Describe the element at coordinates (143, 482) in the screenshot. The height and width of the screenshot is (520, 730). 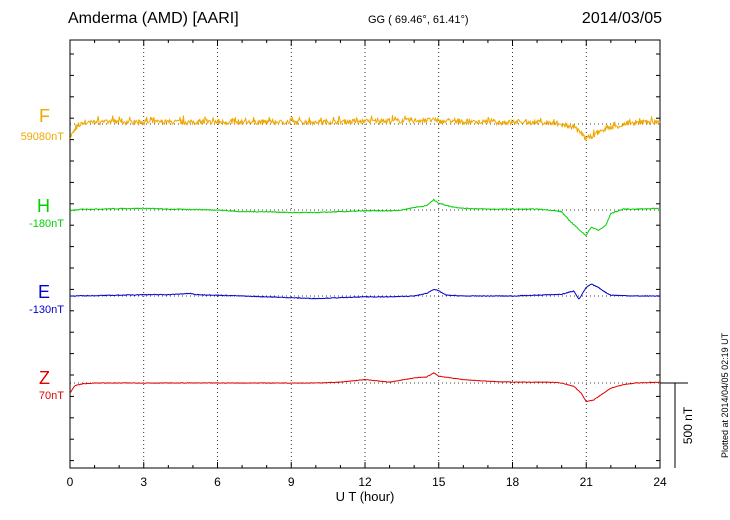
I see `x-tick-label: 3` at that location.